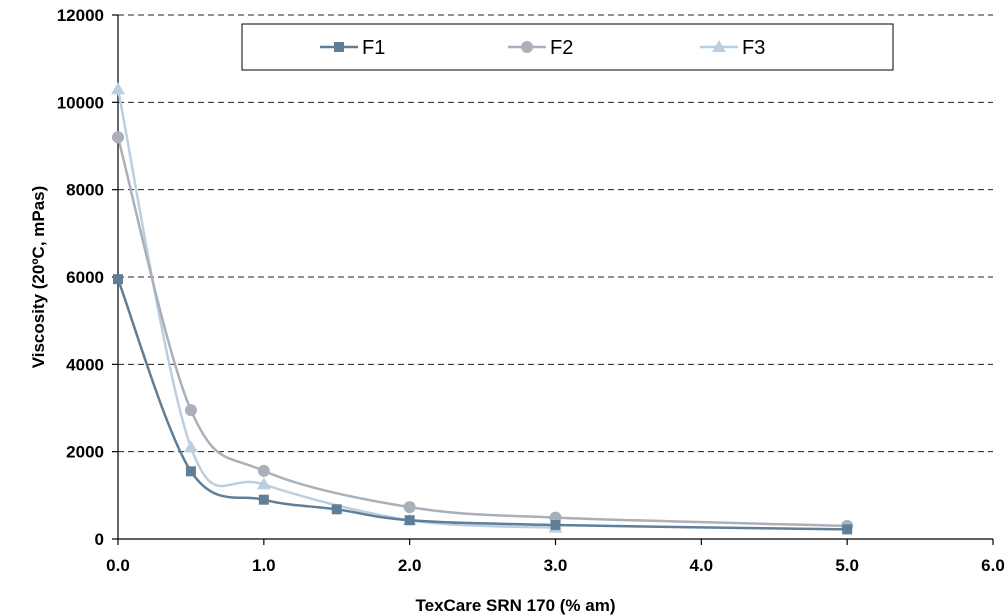 The width and height of the screenshot is (1008, 616). What do you see at coordinates (847, 565) in the screenshot?
I see `x-tick-label: 5.0` at bounding box center [847, 565].